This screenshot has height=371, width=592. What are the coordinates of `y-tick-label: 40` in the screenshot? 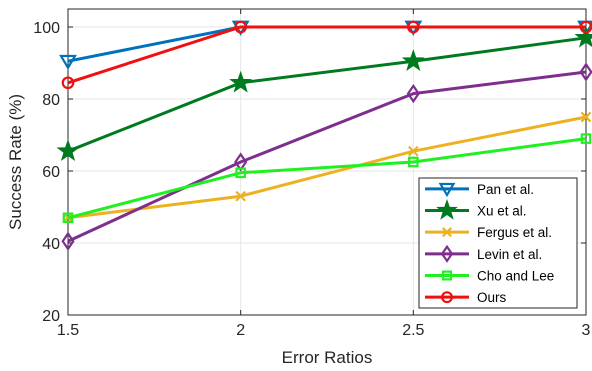 It's located at (51, 244).